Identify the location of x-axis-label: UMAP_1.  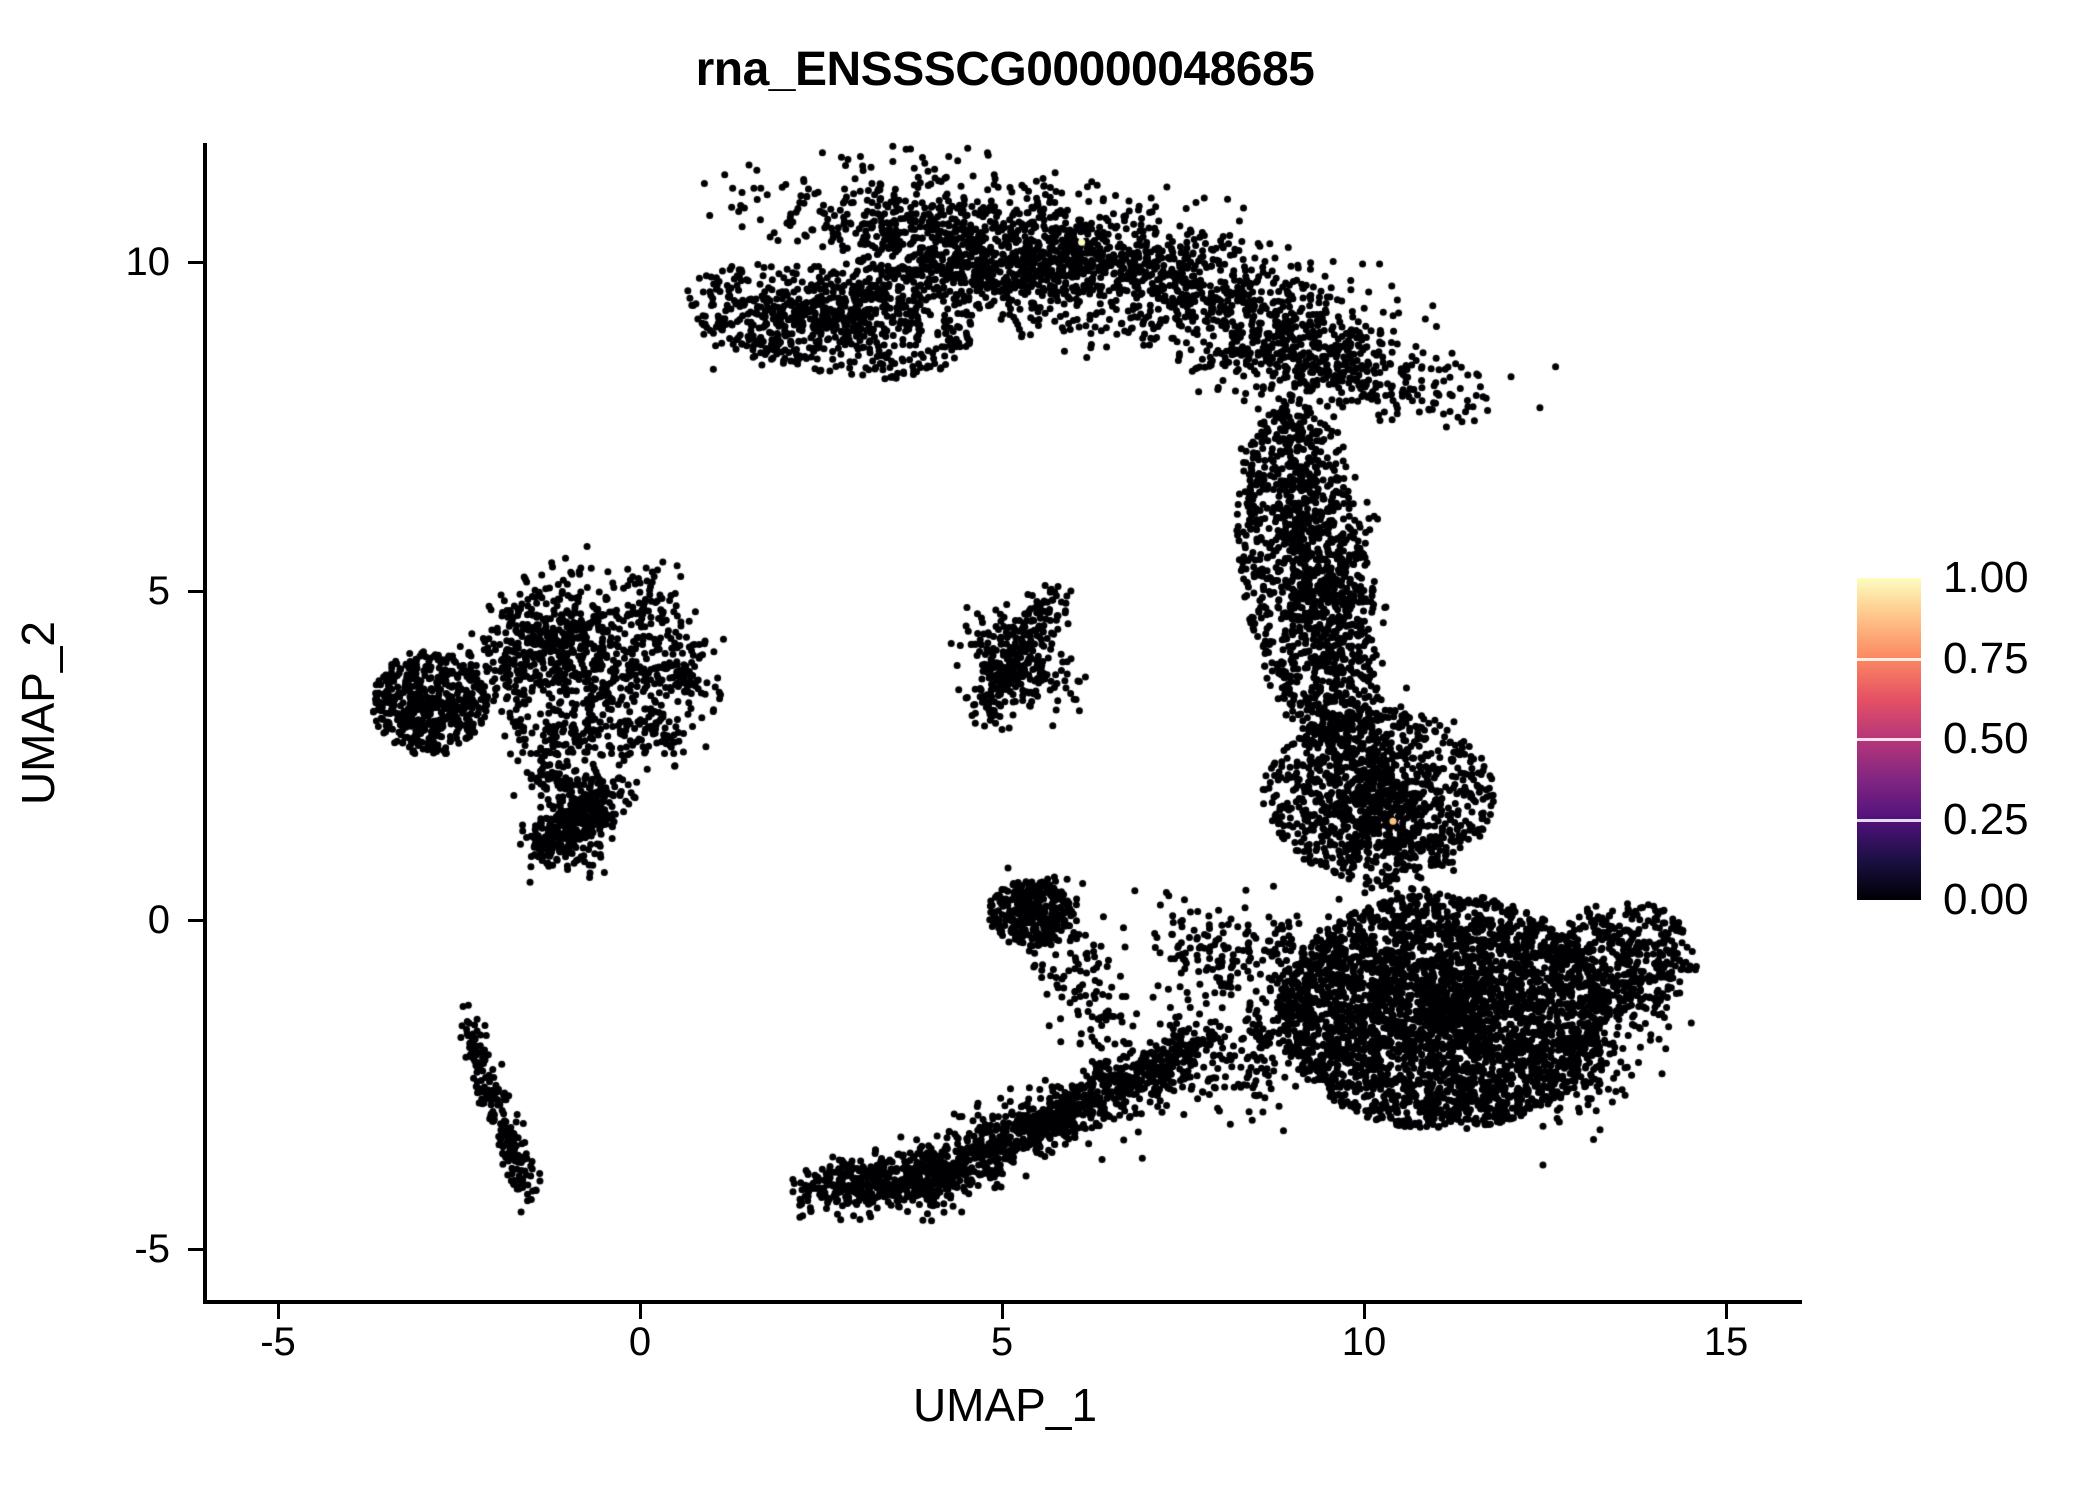
(1005, 1405).